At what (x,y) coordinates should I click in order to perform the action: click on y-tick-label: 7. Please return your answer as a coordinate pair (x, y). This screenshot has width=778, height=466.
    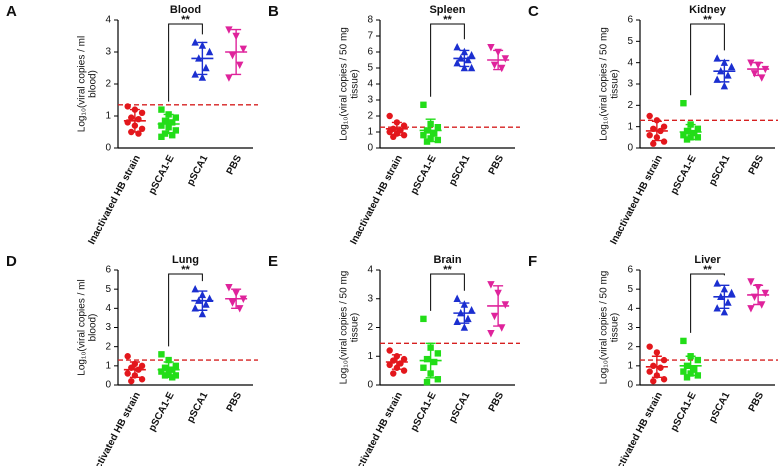
    Looking at the image, I should click on (370, 36).